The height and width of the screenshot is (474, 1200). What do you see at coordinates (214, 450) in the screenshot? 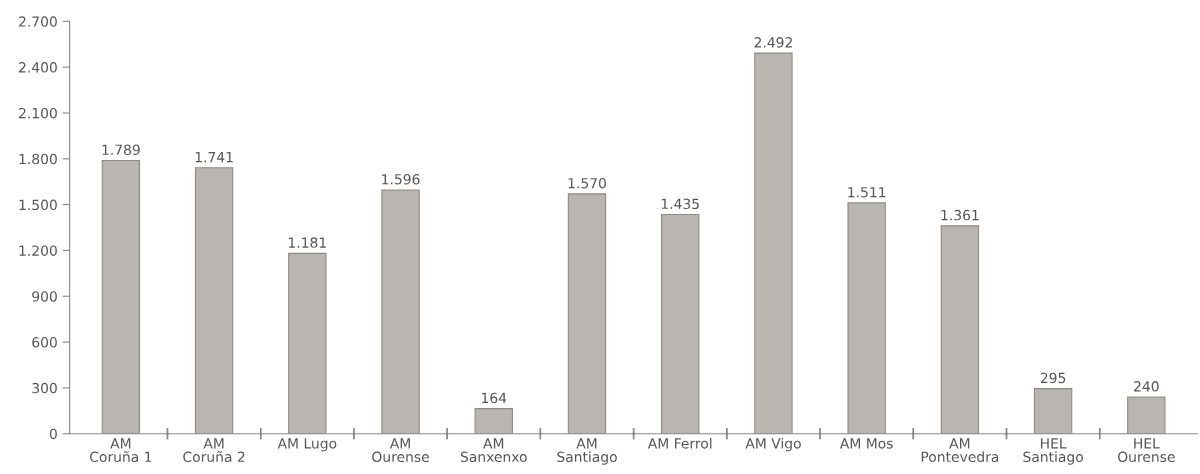
I see `x-tick-label: AM Coruña 2` at bounding box center [214, 450].